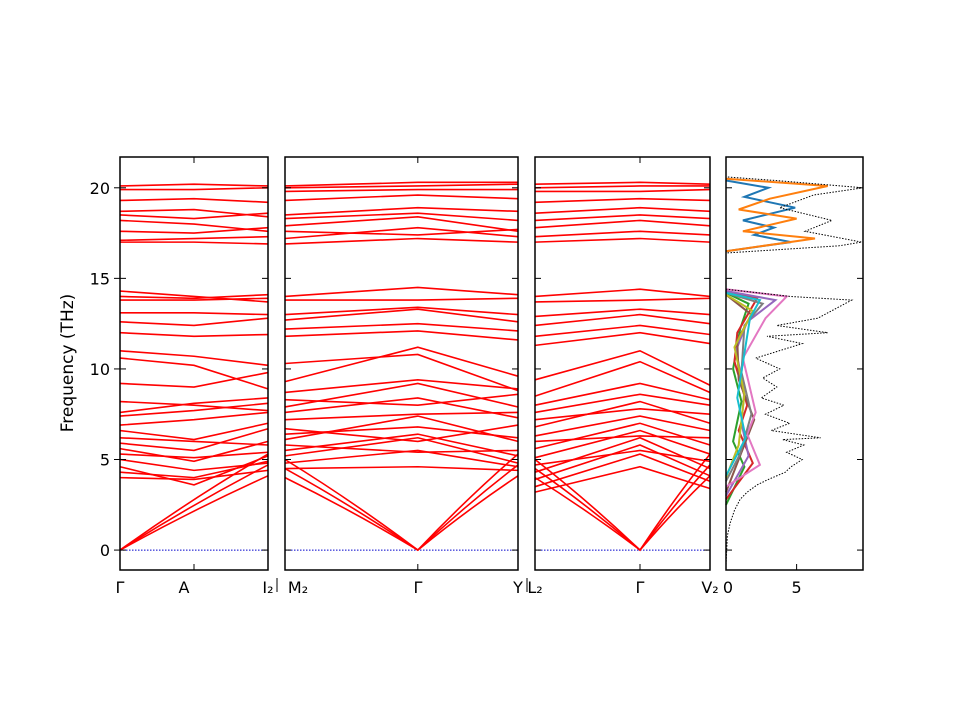 This screenshot has height=720, width=960. Describe the element at coordinates (68, 363) in the screenshot. I see `y-axis-title: Frequency (THz)` at that location.